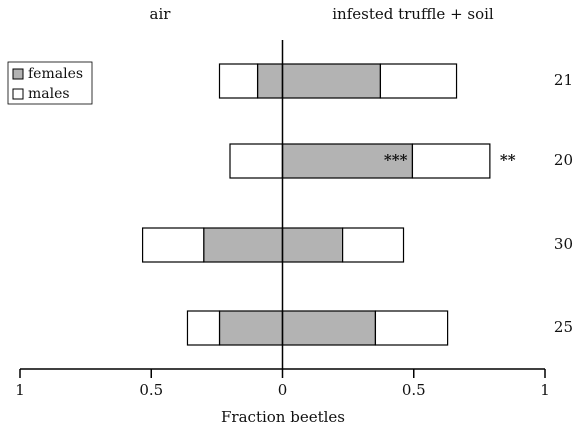 The image size is (586, 431). Describe the element at coordinates (283, 390) in the screenshot. I see `x-tick-label: 0` at that location.